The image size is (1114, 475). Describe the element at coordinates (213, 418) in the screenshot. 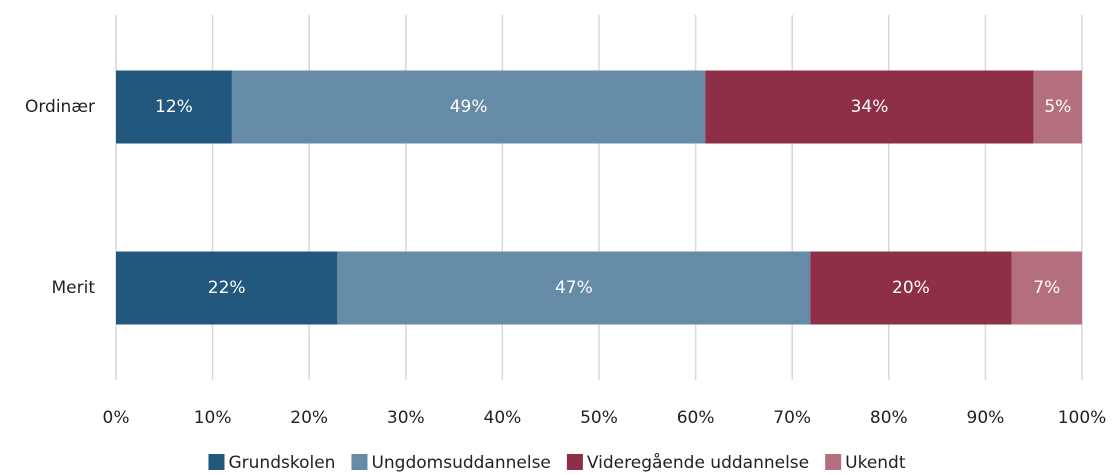

I see `x-tick-label: 10%` at that location.